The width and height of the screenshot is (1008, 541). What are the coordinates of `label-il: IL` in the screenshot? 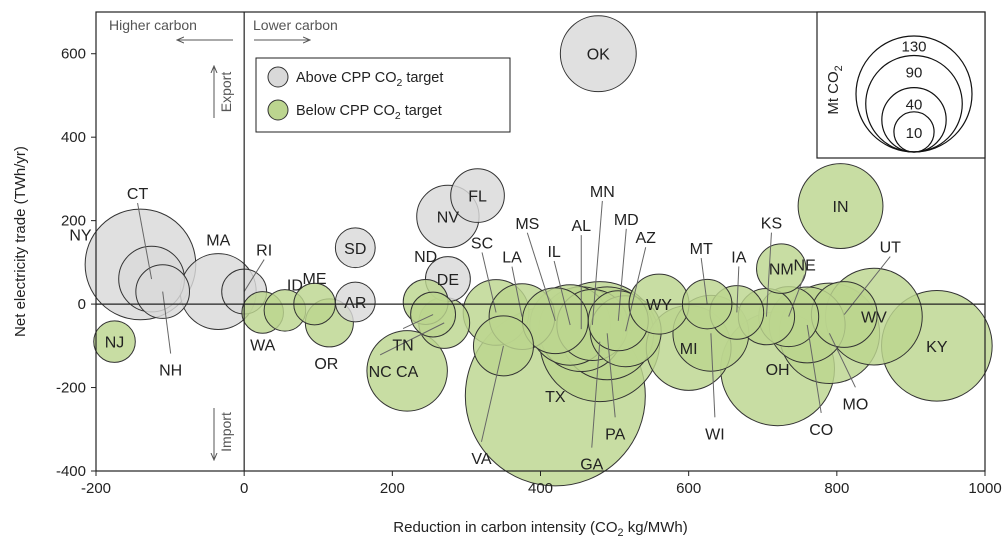 It's located at (553, 252).